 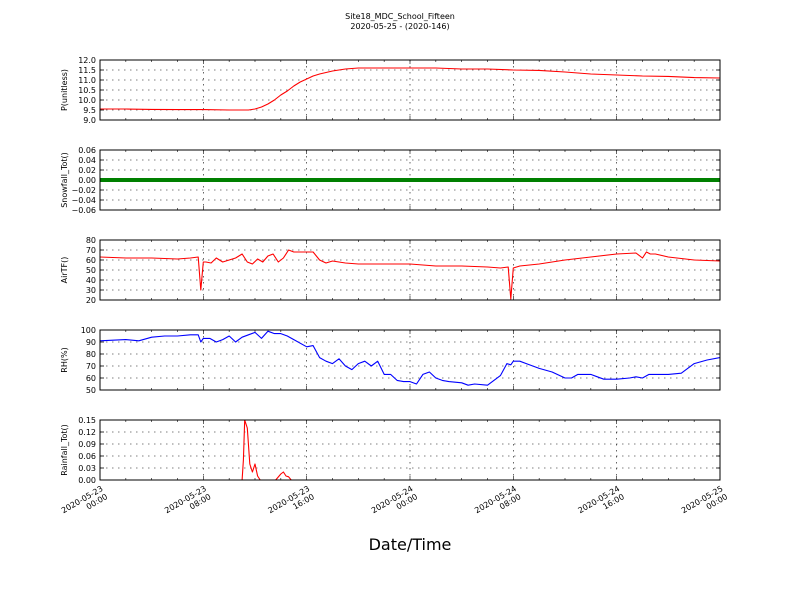 I want to click on y-tick-label: 0.04, so click(x=87, y=160).